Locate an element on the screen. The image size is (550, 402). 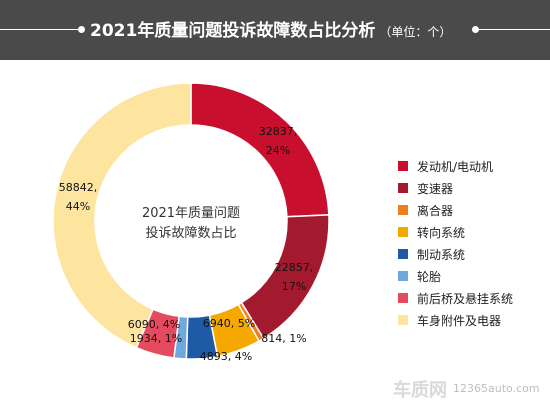
legend-label: 车身附件及电器 is located at coordinates (459, 320).